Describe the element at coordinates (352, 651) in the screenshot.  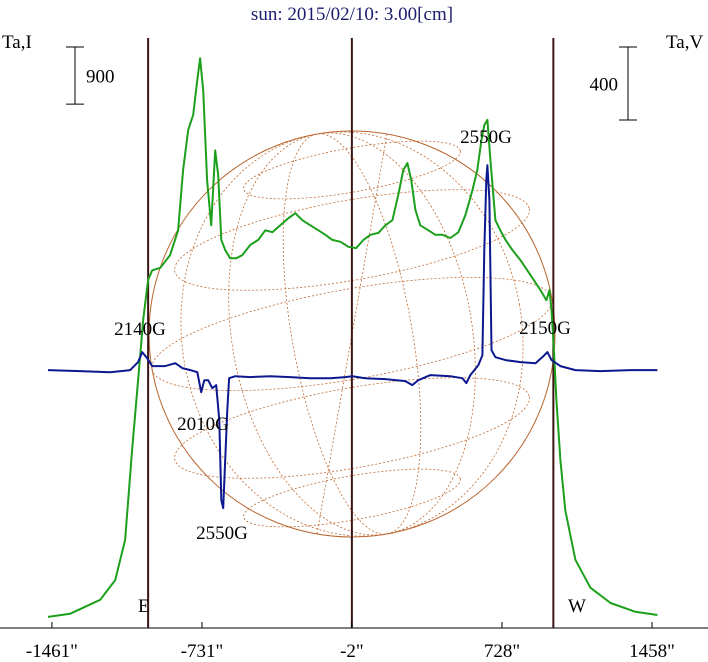
I see `x-tick-label: -2"` at that location.